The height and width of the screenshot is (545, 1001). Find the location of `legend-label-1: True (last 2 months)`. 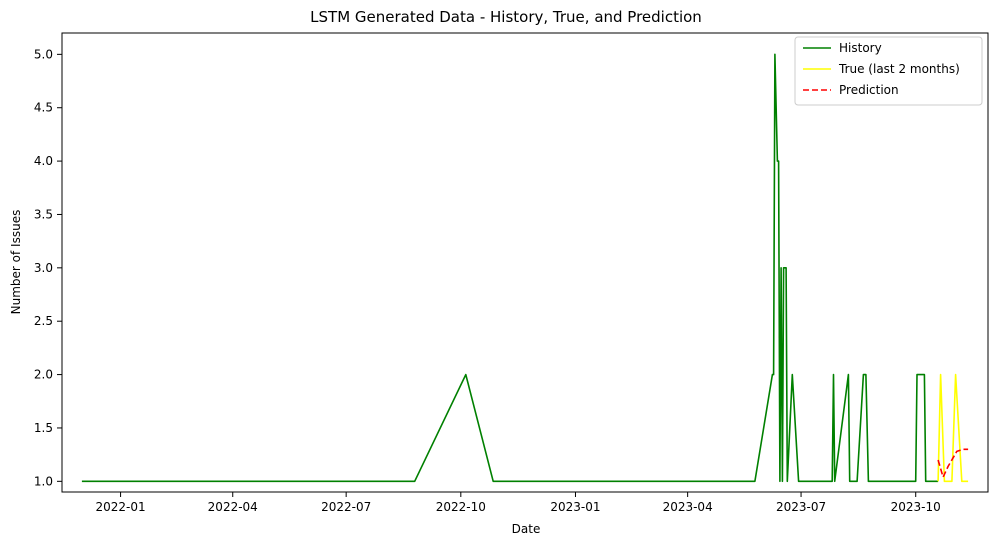

legend-label-1: True (last 2 months) is located at coordinates (899, 69).